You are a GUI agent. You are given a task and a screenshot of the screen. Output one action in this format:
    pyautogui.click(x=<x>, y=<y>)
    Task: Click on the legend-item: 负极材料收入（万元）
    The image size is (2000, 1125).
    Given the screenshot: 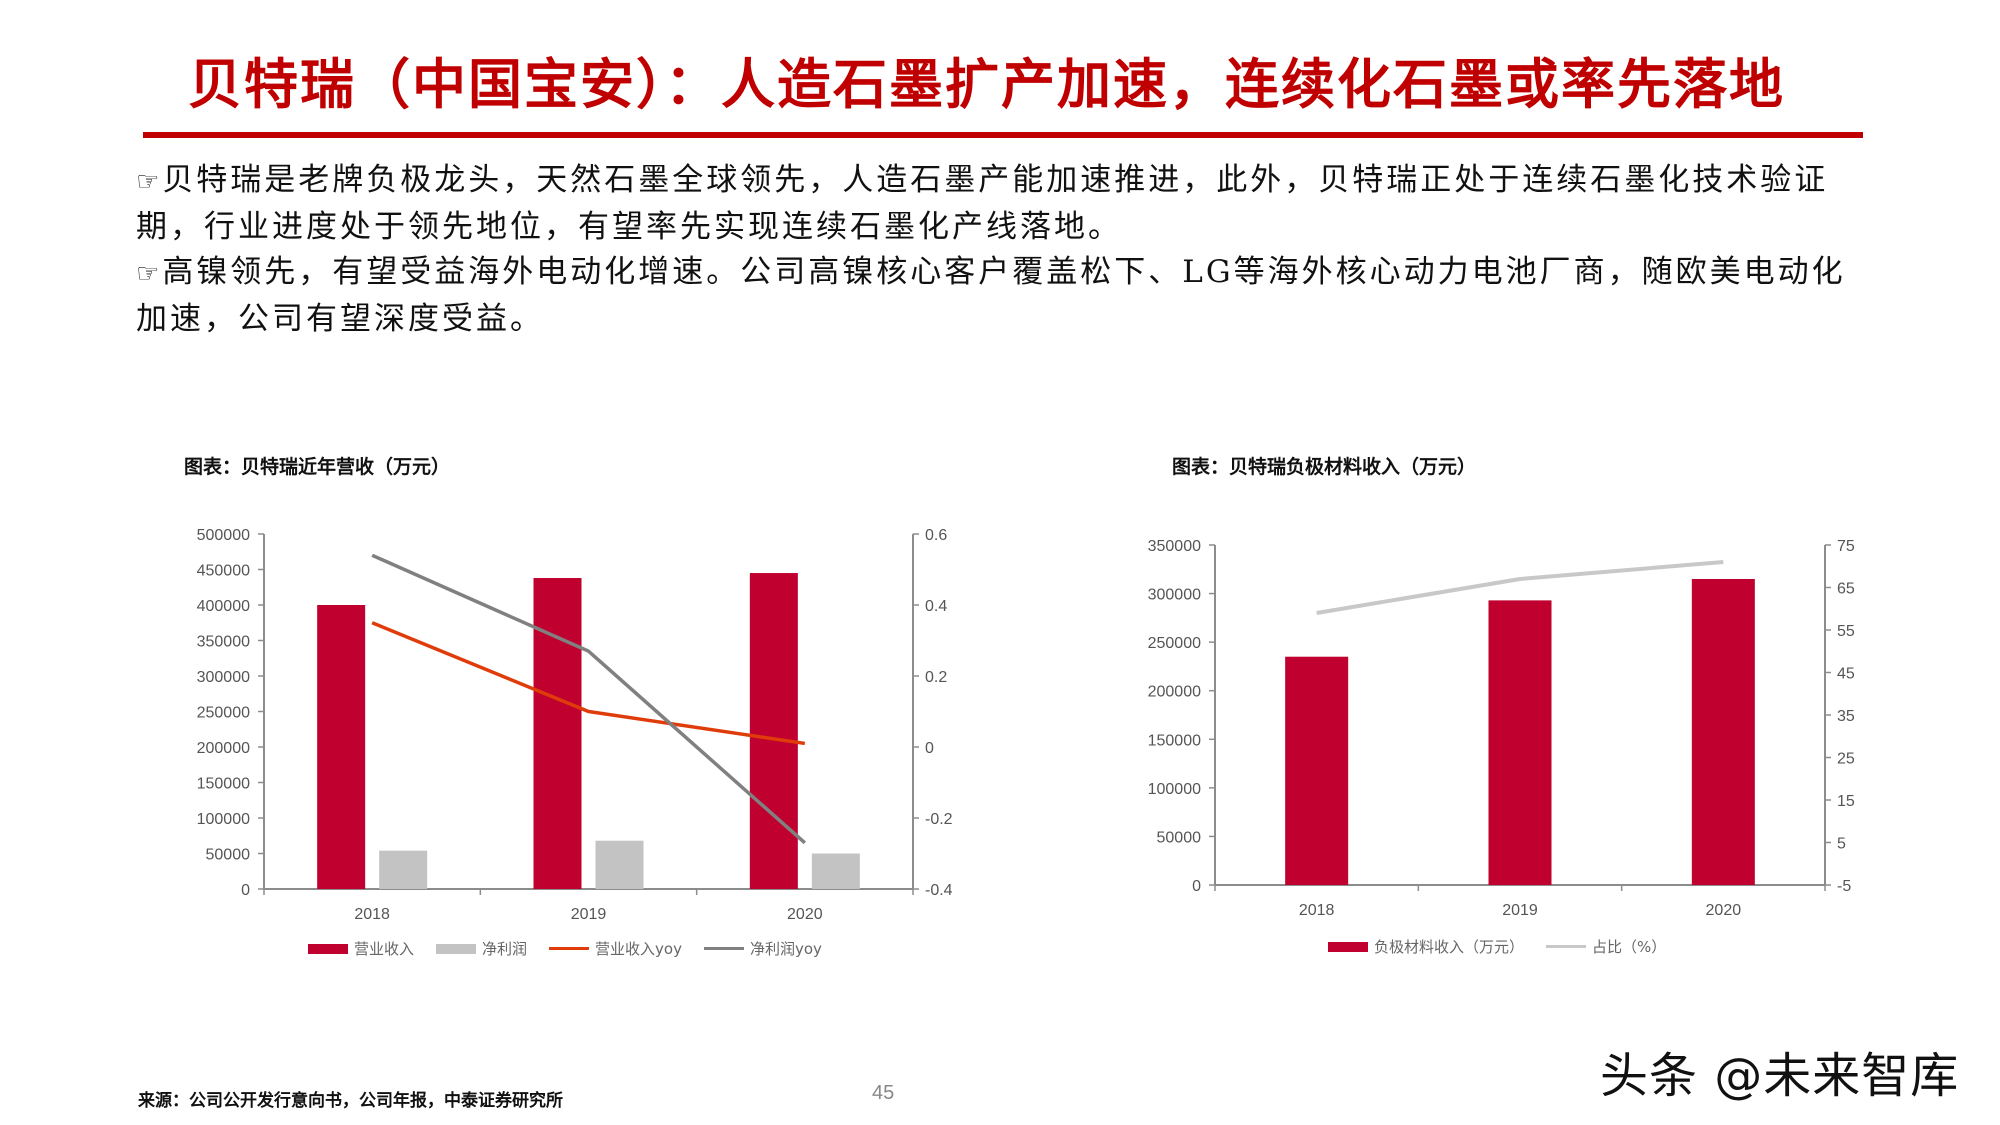 What is the action you would take?
    pyautogui.click(x=1426, y=946)
    